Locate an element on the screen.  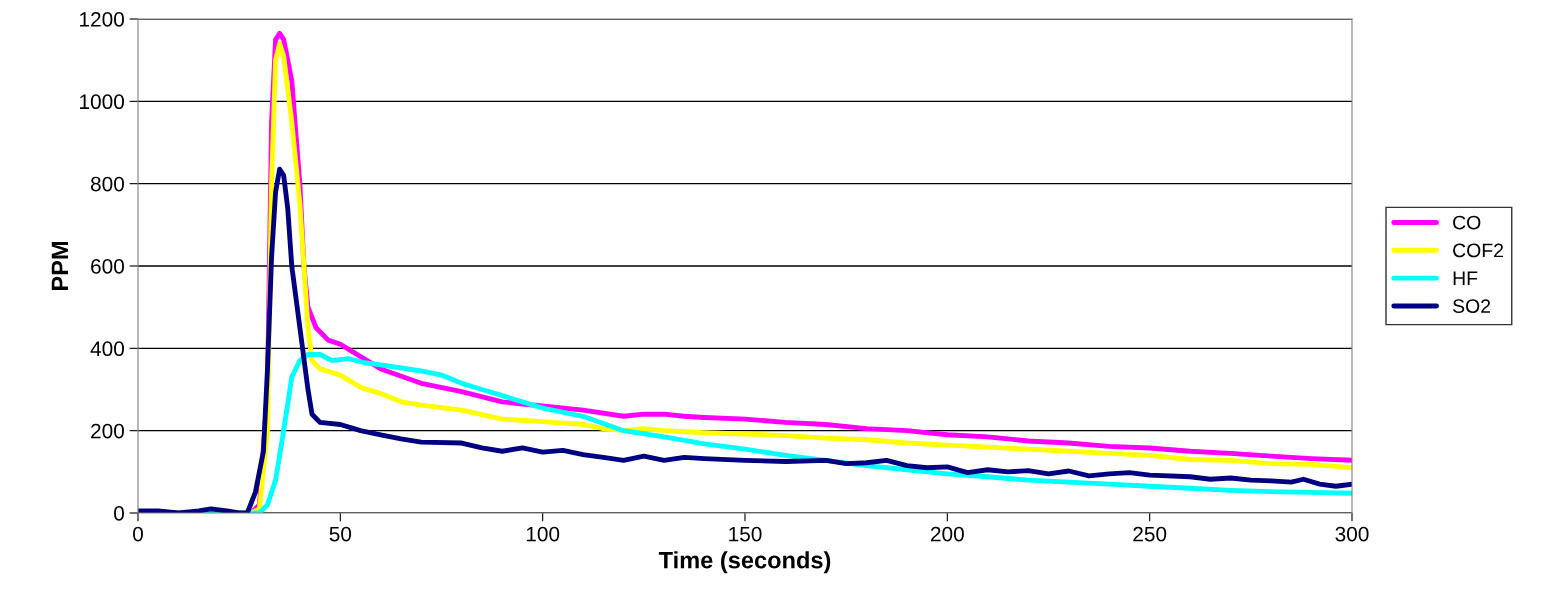
y-tick-label: 200 is located at coordinates (107, 431).